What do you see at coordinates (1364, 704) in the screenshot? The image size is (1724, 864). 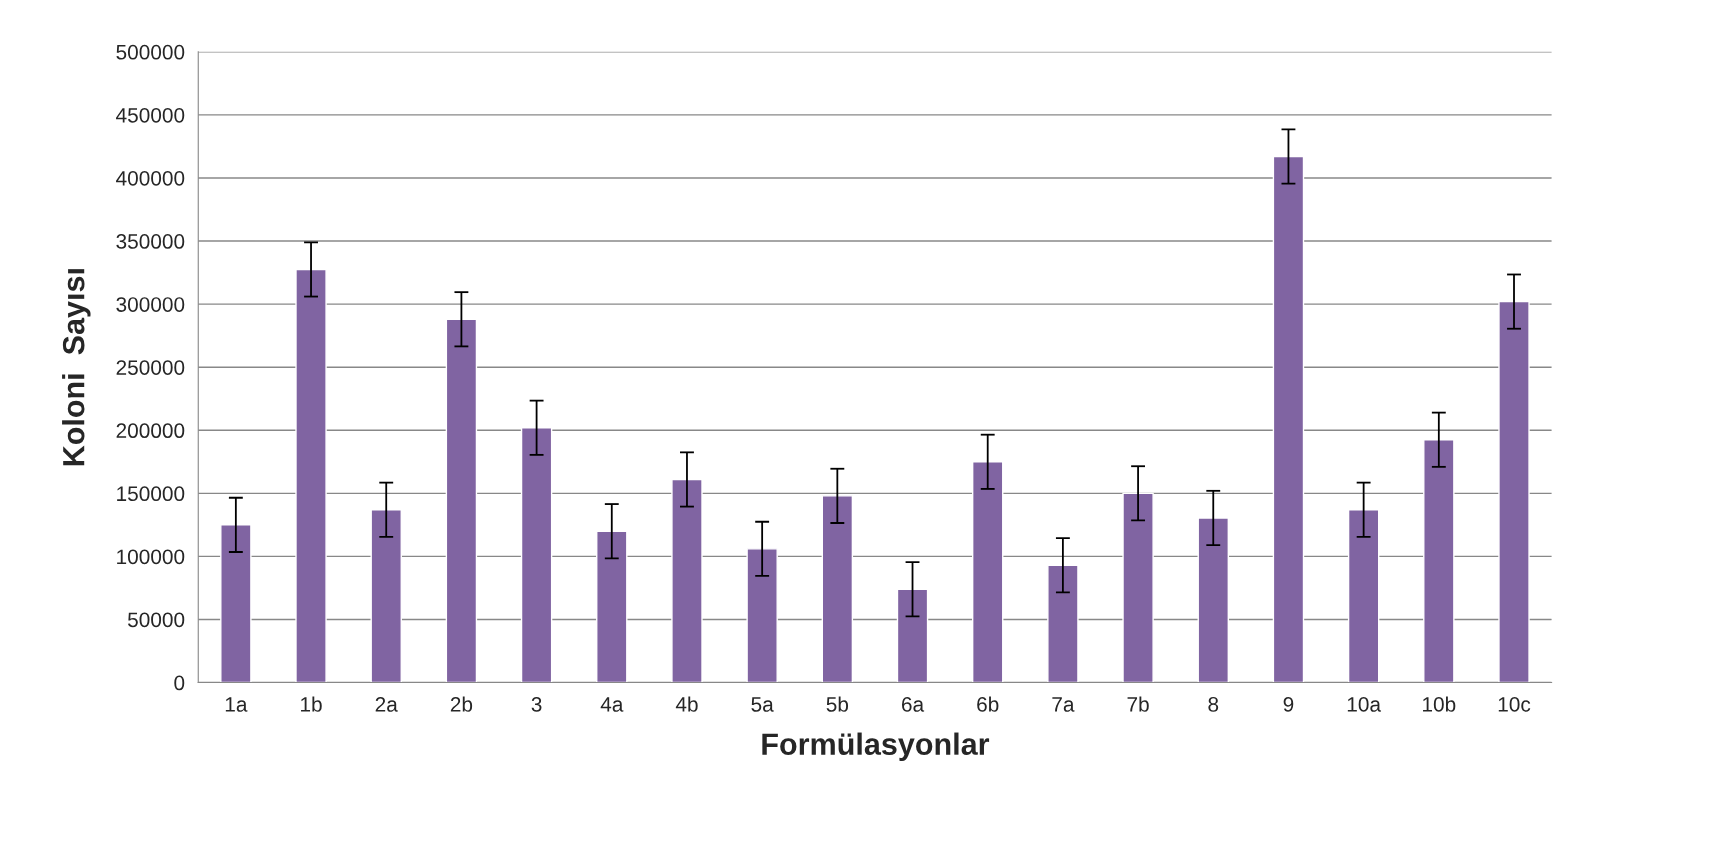 I see `x-tick-label: 10a` at bounding box center [1364, 704].